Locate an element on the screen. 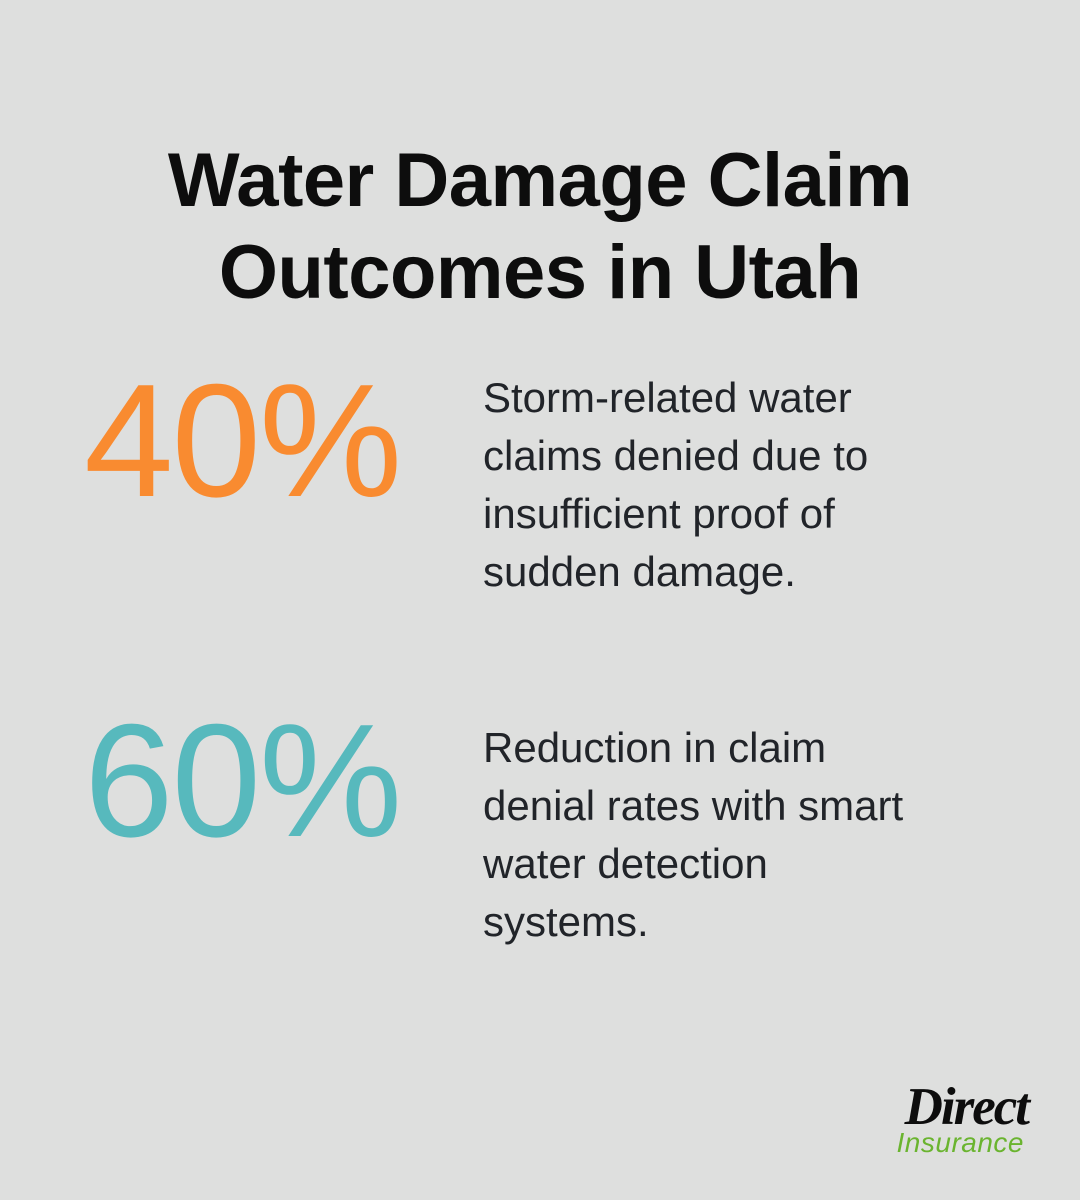 The width and height of the screenshot is (1080, 1200). insurance-wordmark: Insurance is located at coordinates (960, 1142).